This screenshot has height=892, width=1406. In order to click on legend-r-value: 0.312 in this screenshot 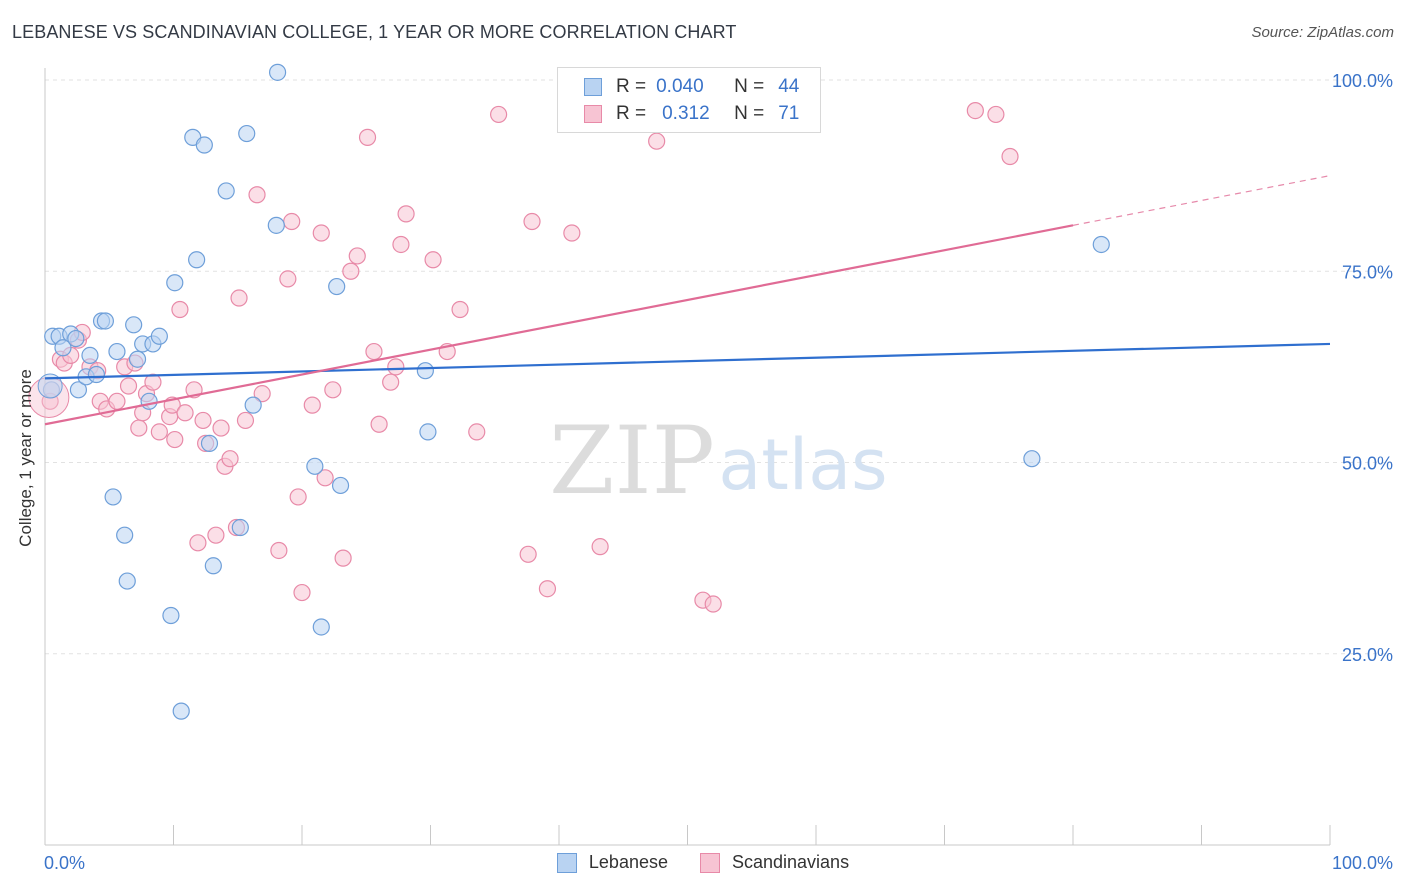, I will do `click(686, 113)`.